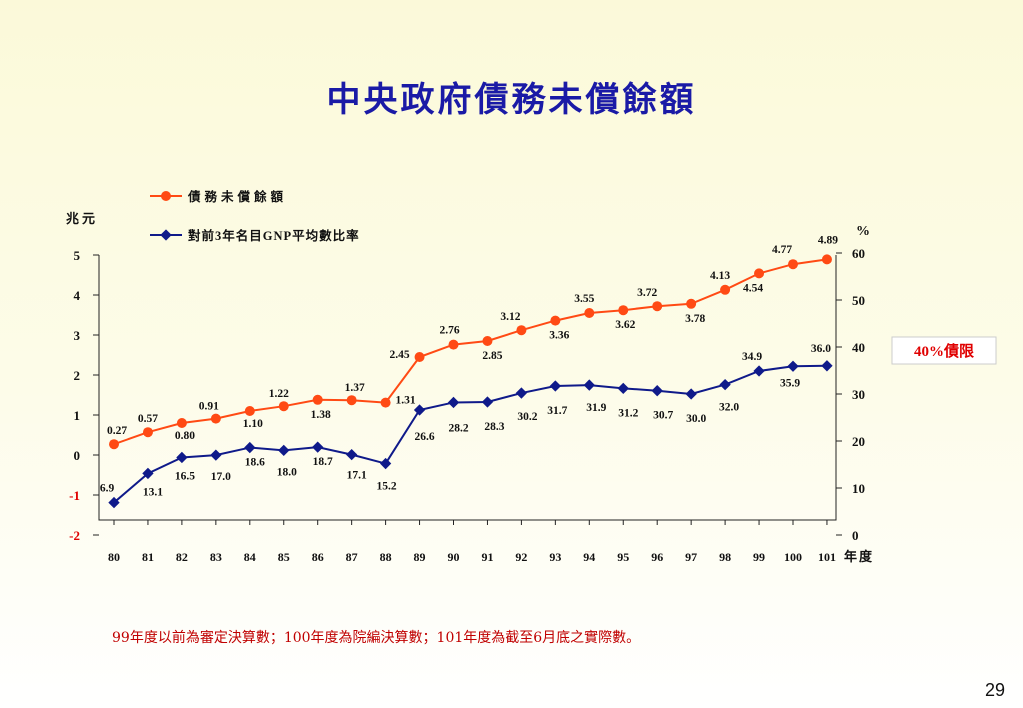  I want to click on debt-data-label: 0.27, so click(117, 431).